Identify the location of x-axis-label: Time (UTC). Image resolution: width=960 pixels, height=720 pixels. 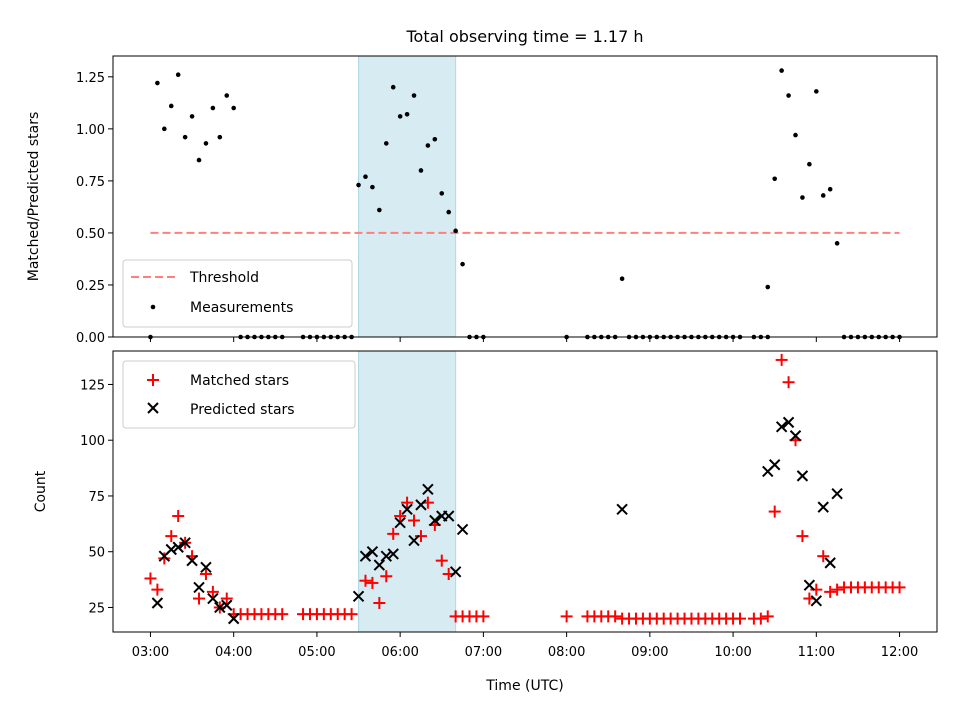
(524, 686).